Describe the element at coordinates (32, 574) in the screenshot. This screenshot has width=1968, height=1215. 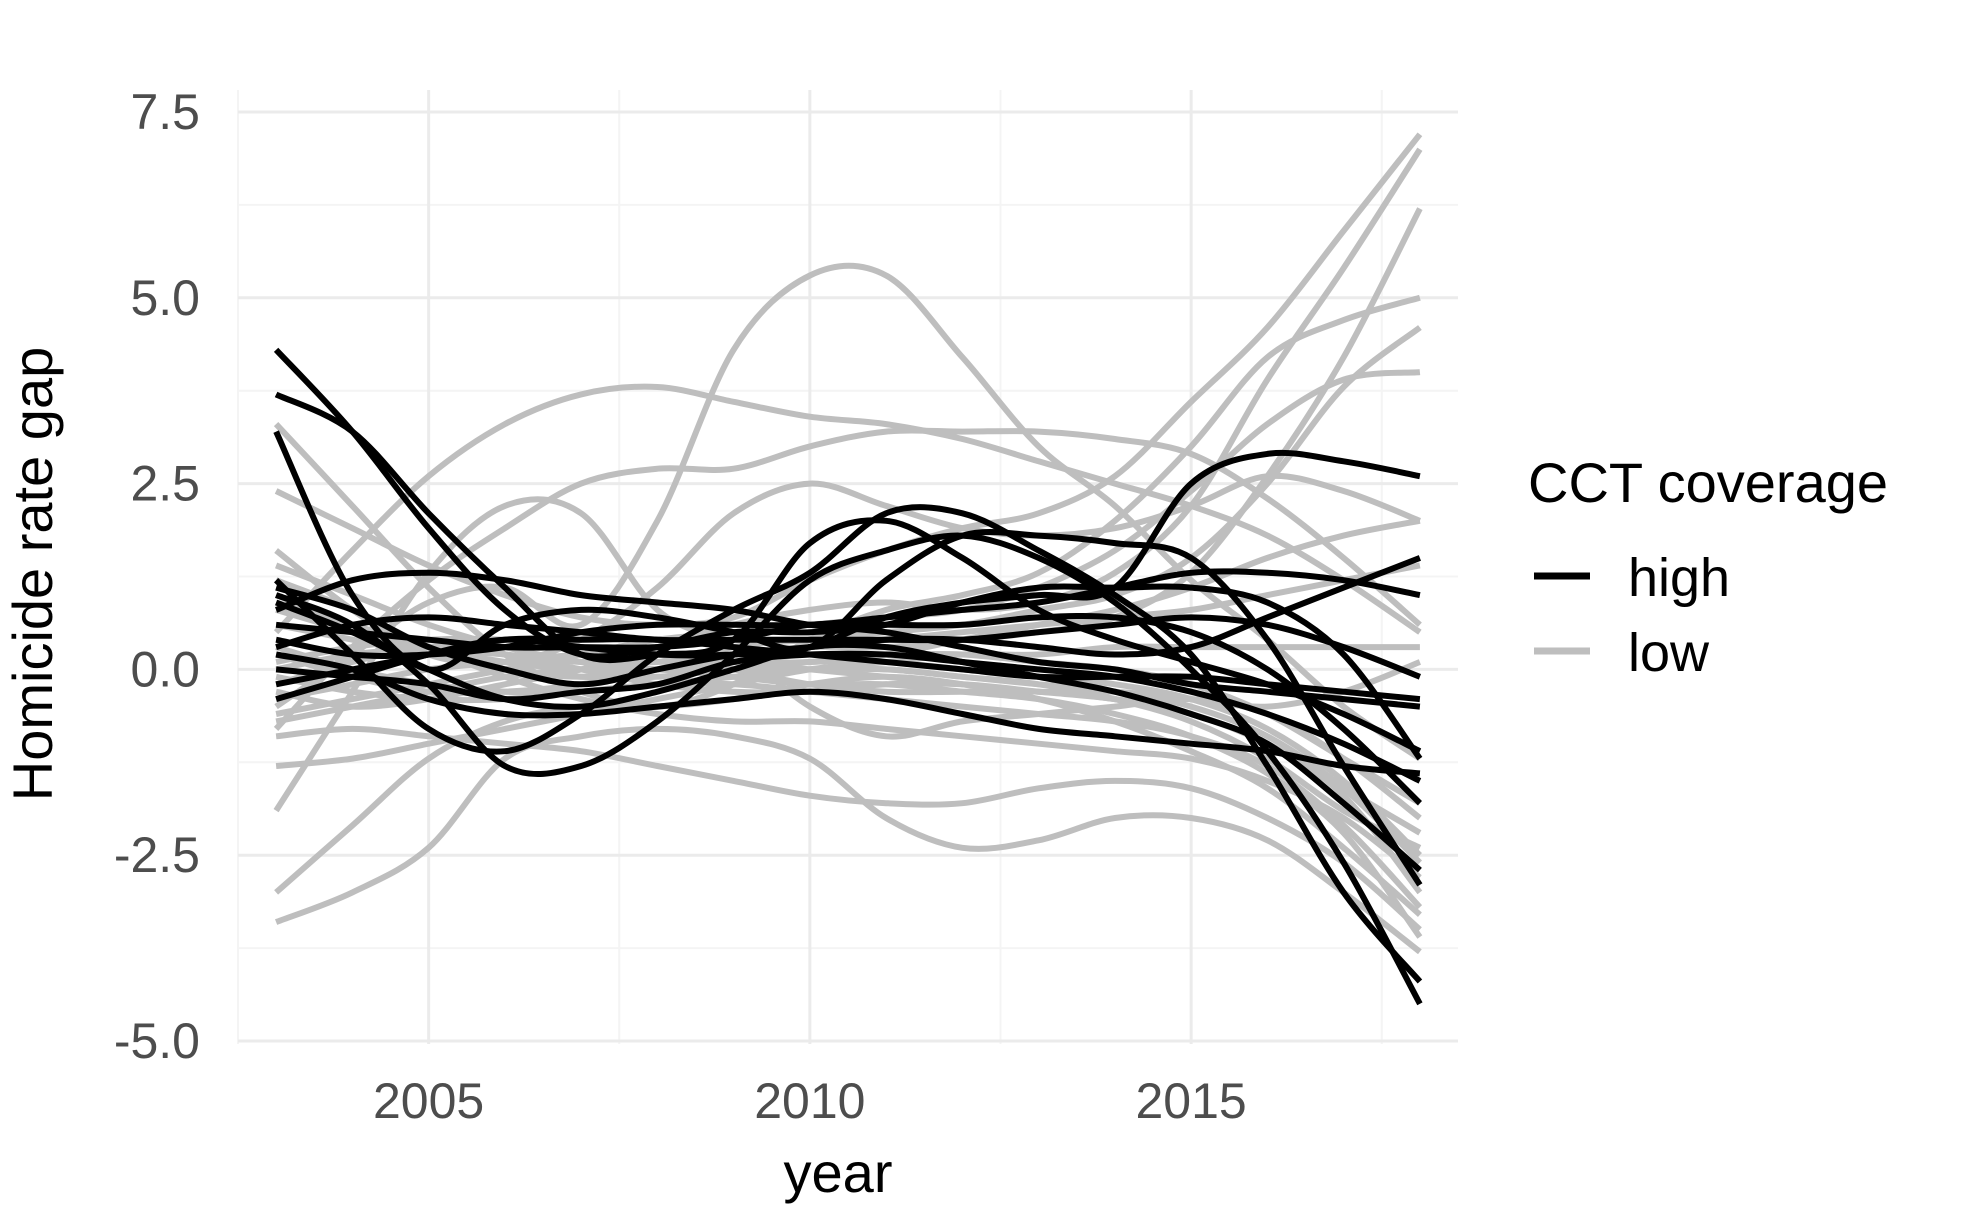
I see `y-axis-title: Homicide rate gap` at that location.